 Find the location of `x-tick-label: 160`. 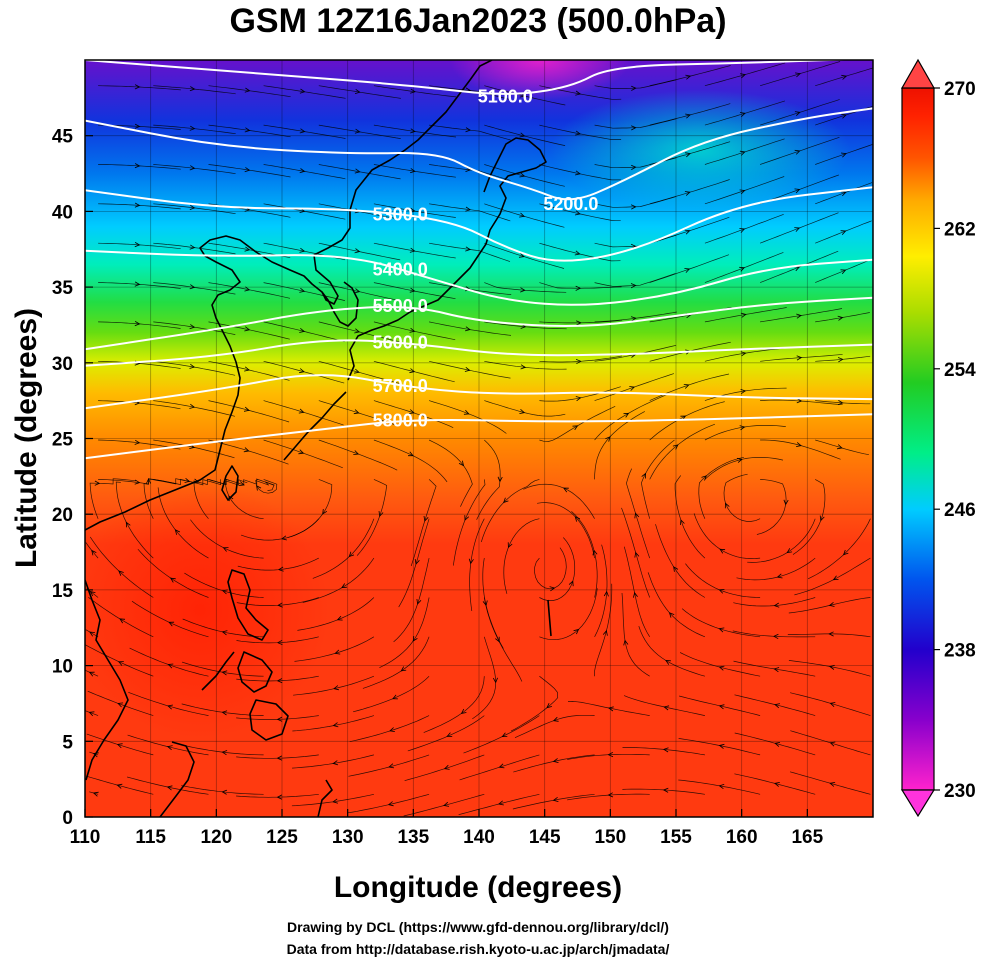

x-tick-label: 160 is located at coordinates (742, 837).